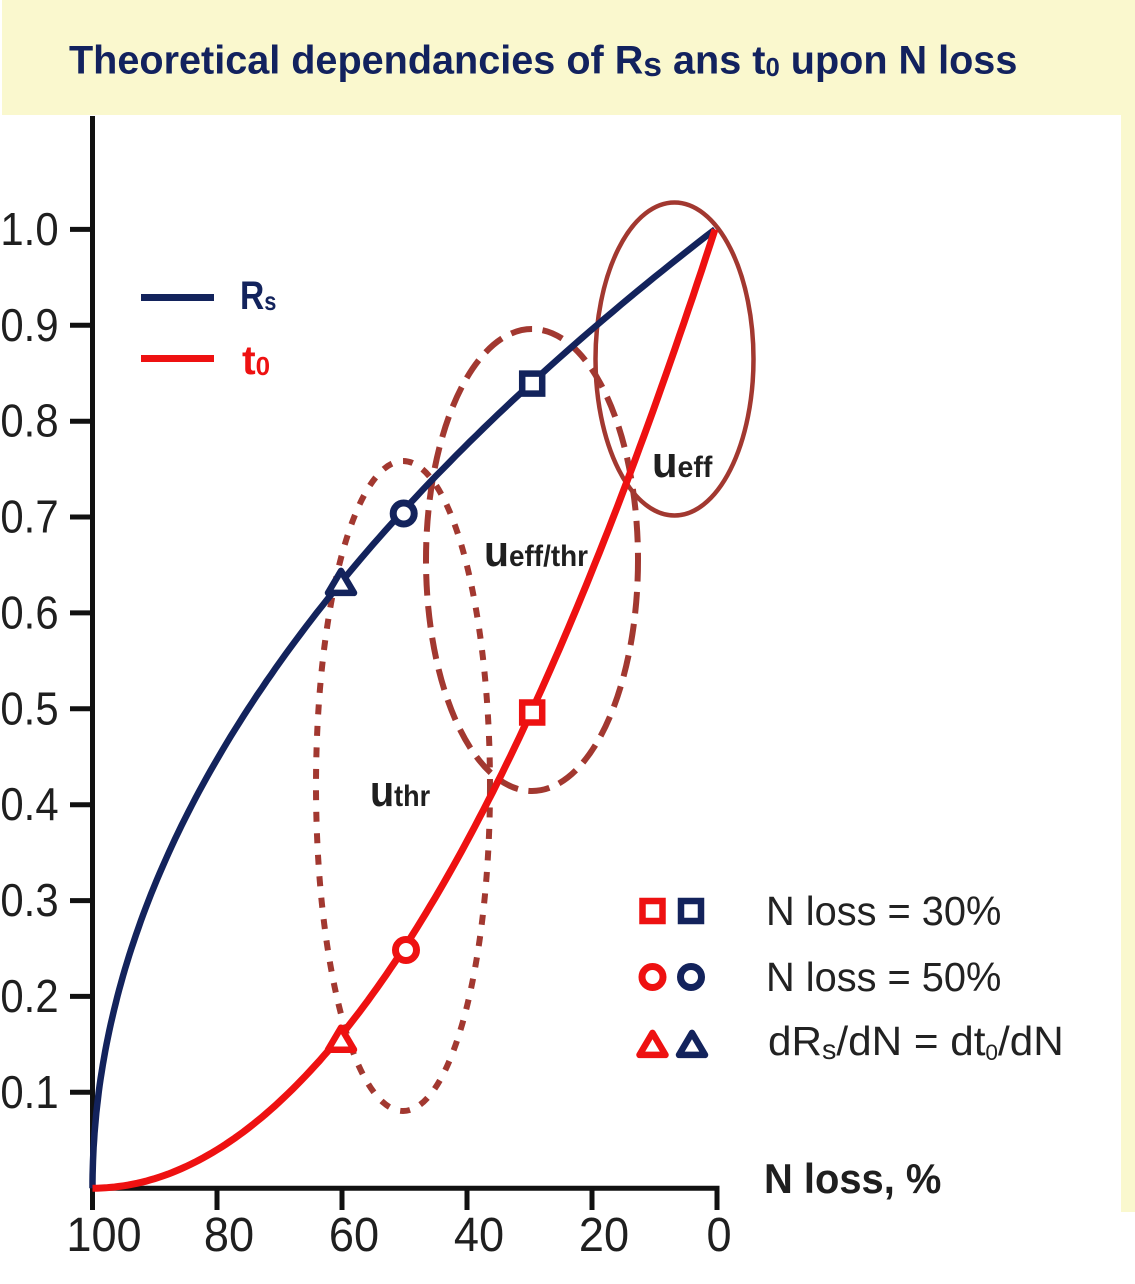 The width and height of the screenshot is (1135, 1284). Describe the element at coordinates (916, 1042) in the screenshot. I see `svg-text: dRs/dN = dt0/dN` at that location.